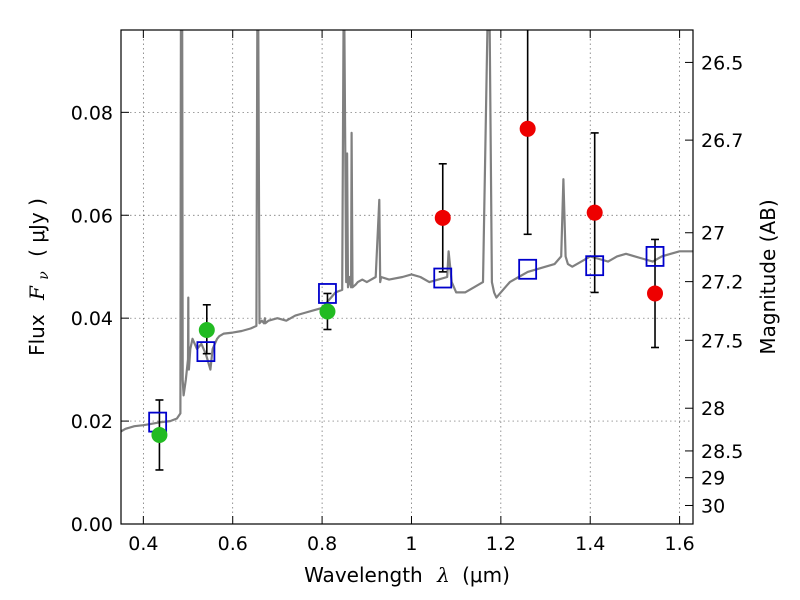  What do you see at coordinates (411, 544) in the screenshot?
I see `x-tick-label: 1` at bounding box center [411, 544].